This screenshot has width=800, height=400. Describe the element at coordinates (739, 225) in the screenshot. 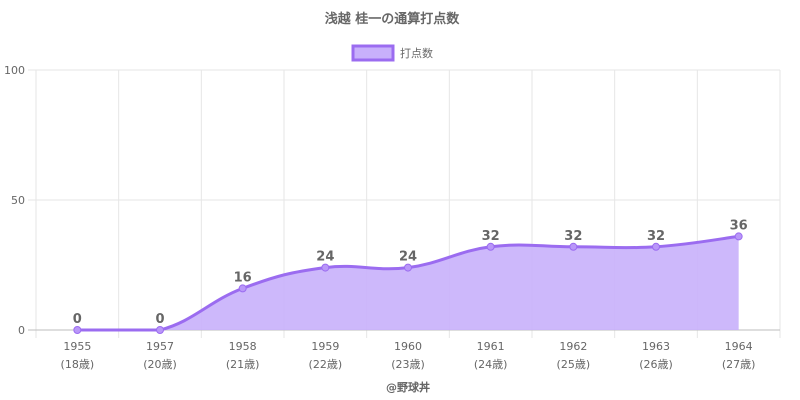

I see `data-label: 36` at that location.